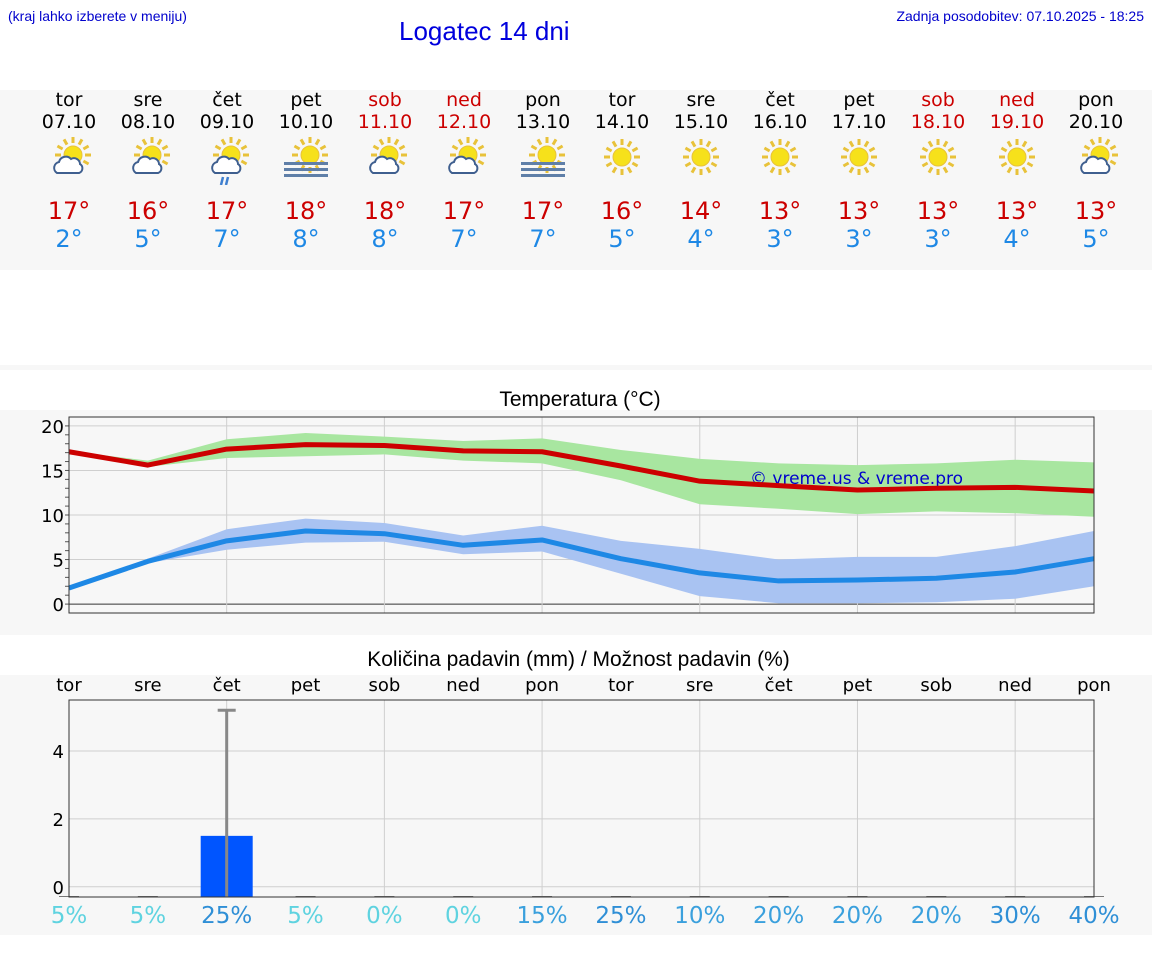 The height and width of the screenshot is (975, 1152). Describe the element at coordinates (306, 122) in the screenshot. I see `day-date: 10.10` at that location.